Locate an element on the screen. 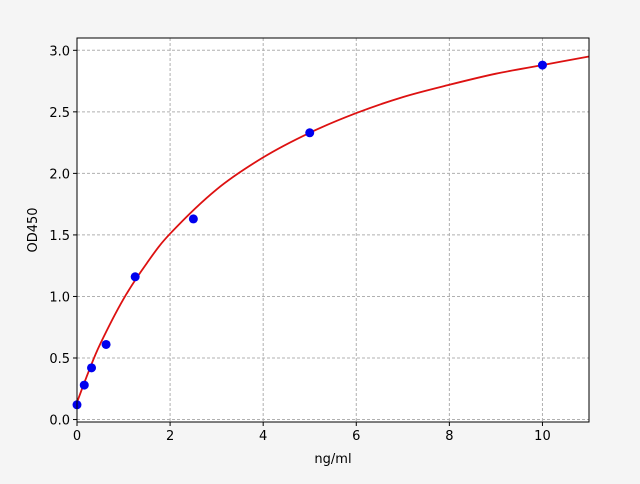 Image resolution: width=640 pixels, height=484 pixels. x-tick-label: 8 is located at coordinates (449, 436).